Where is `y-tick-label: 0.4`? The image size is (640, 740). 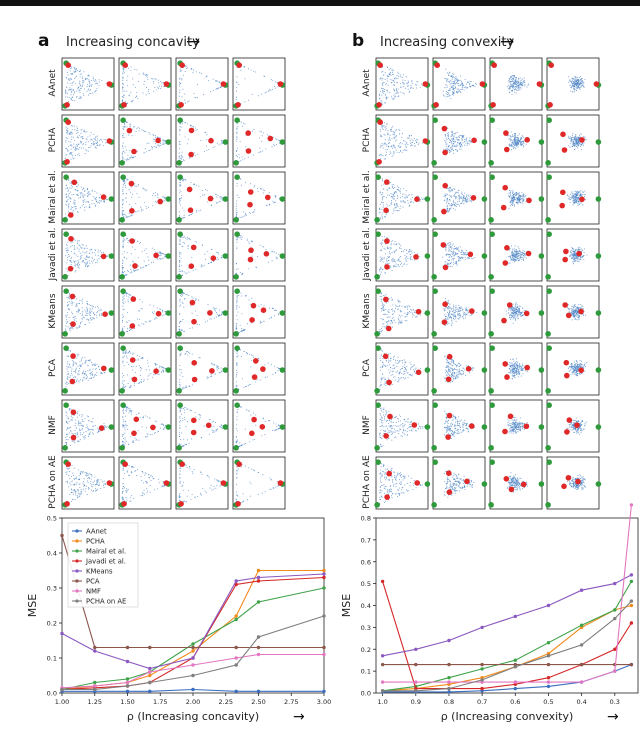
y-tick-label: 0.4 is located at coordinates (366, 606).